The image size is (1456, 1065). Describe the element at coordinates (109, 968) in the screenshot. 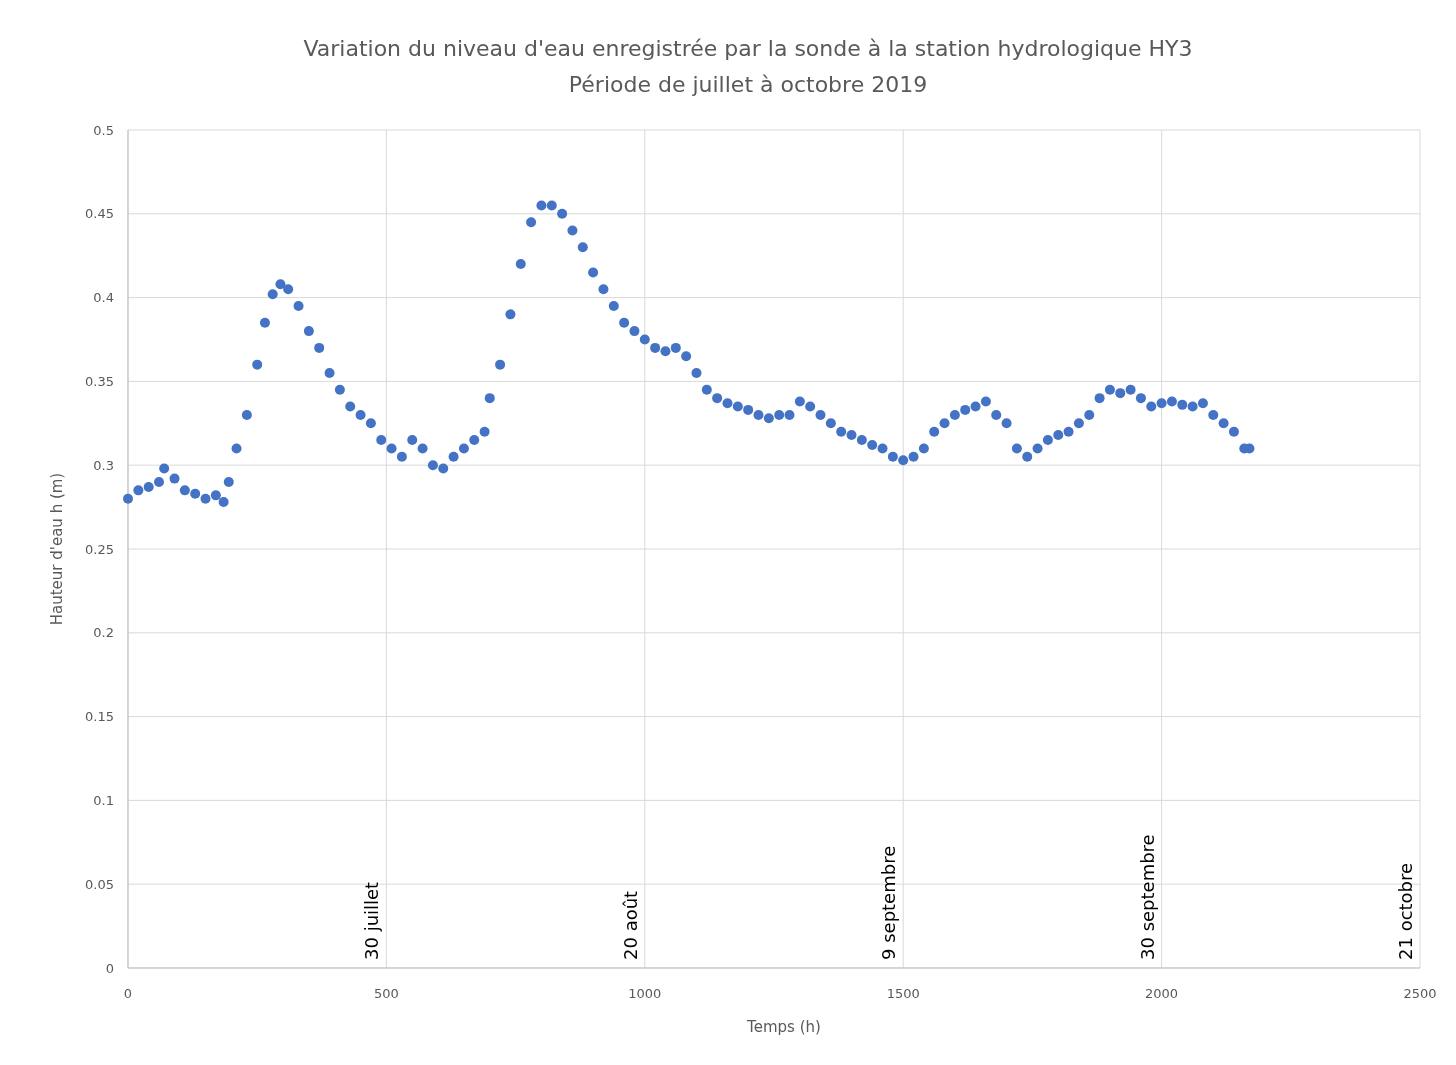

I see `y-tick-label: 0` at that location.